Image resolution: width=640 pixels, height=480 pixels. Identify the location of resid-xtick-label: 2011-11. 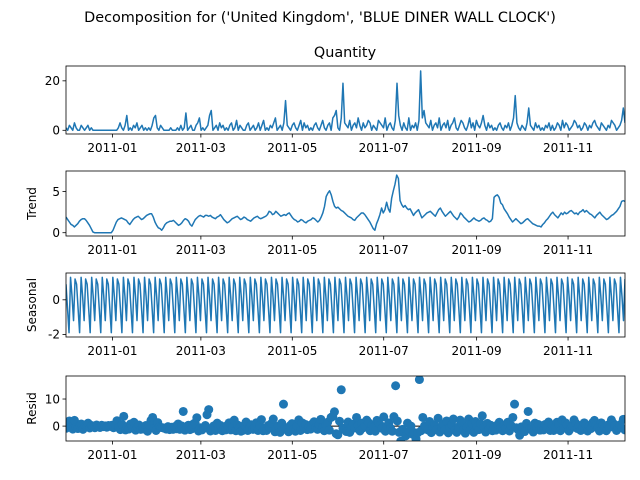
(568, 455).